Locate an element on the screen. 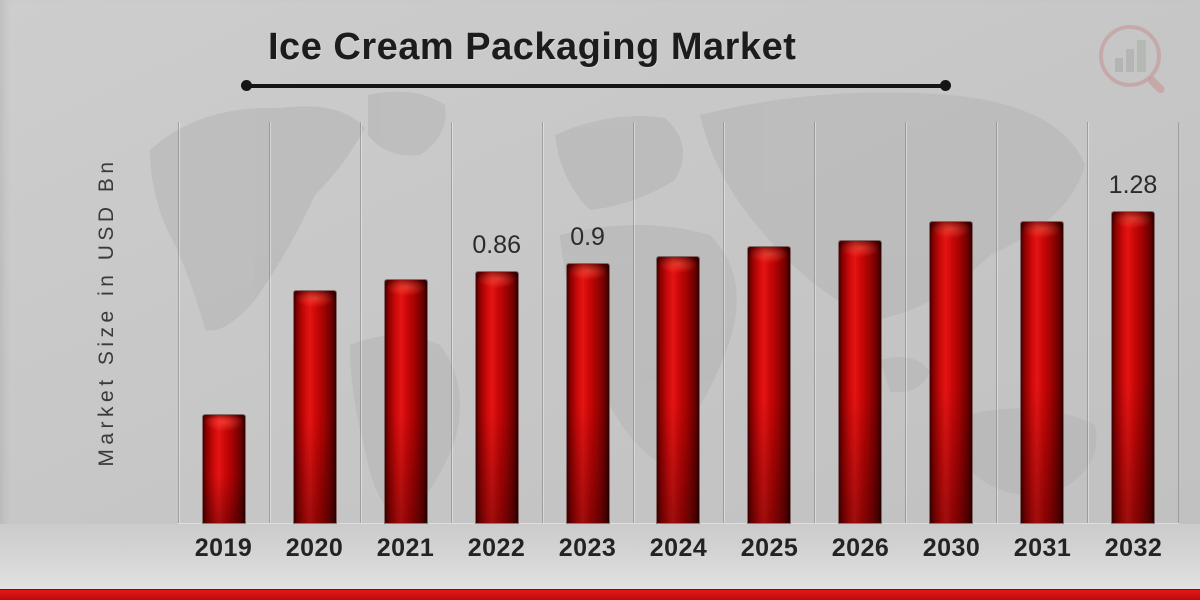 The width and height of the screenshot is (1200, 600). grid-column-2030 is located at coordinates (950, 322).